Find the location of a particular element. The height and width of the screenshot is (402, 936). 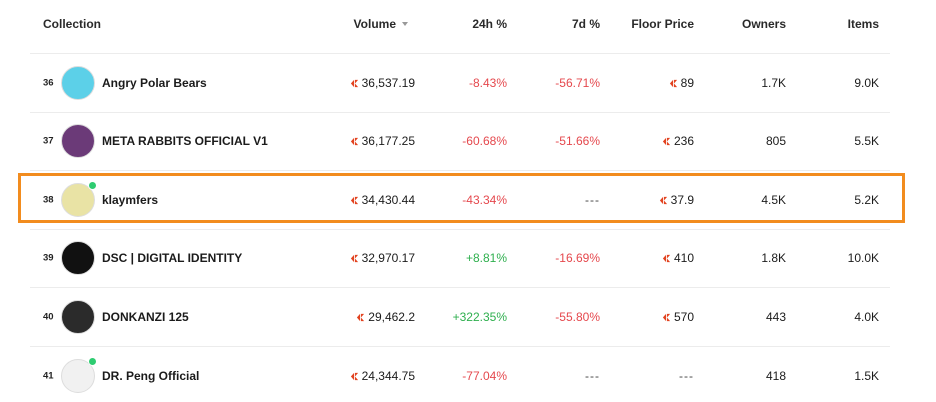

change-24h: -43.34% is located at coordinates (484, 199).